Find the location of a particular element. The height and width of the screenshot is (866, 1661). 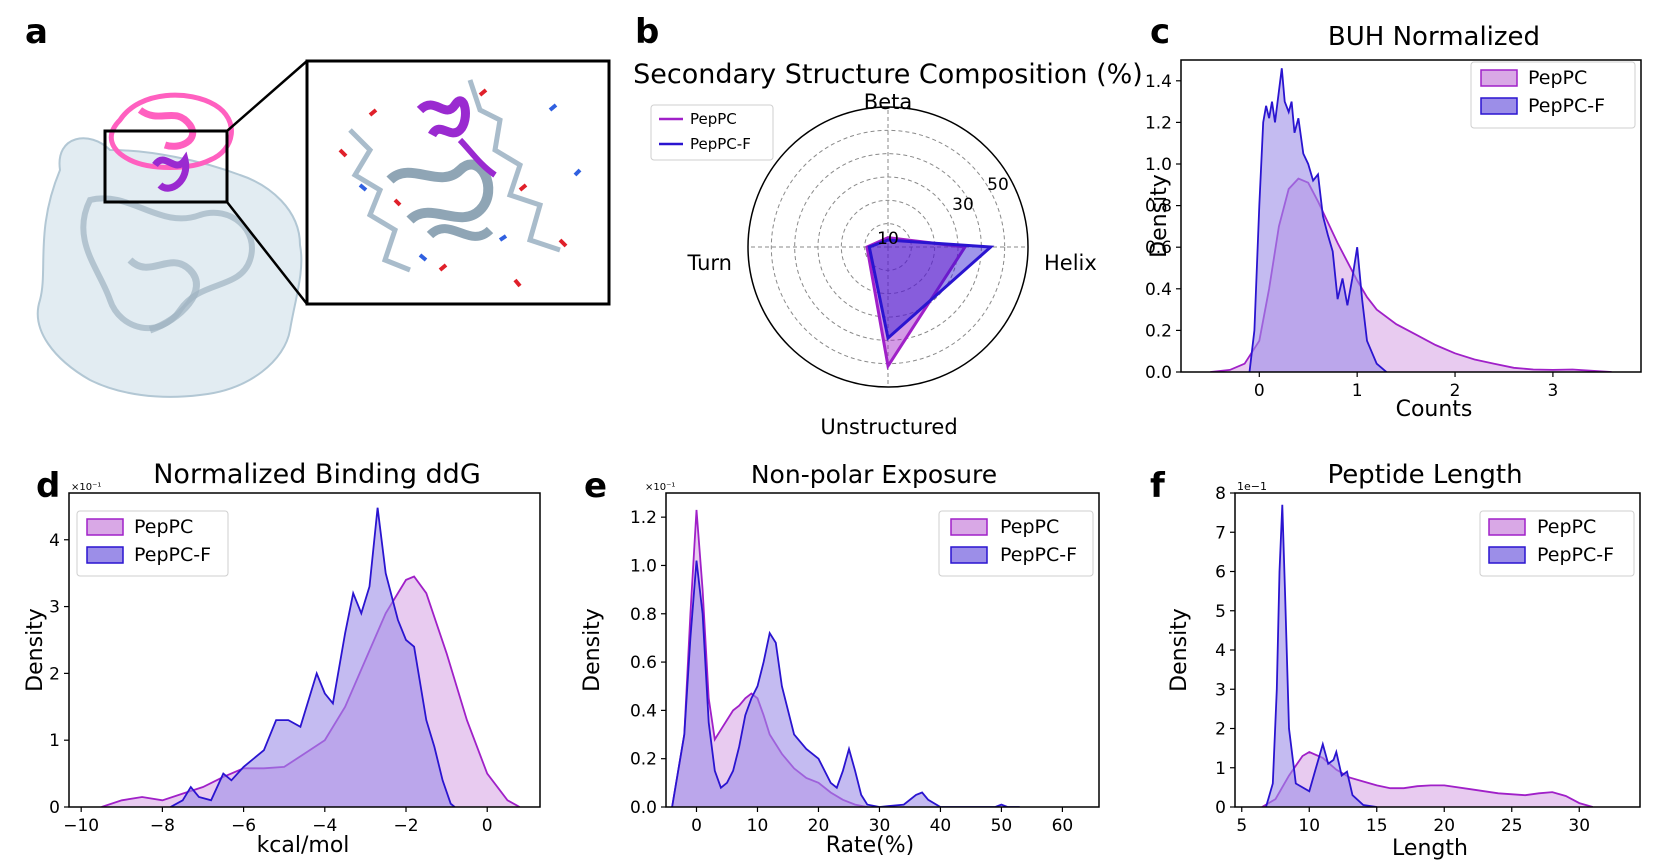

radar-rtick-10: 10 is located at coordinates (888, 239).